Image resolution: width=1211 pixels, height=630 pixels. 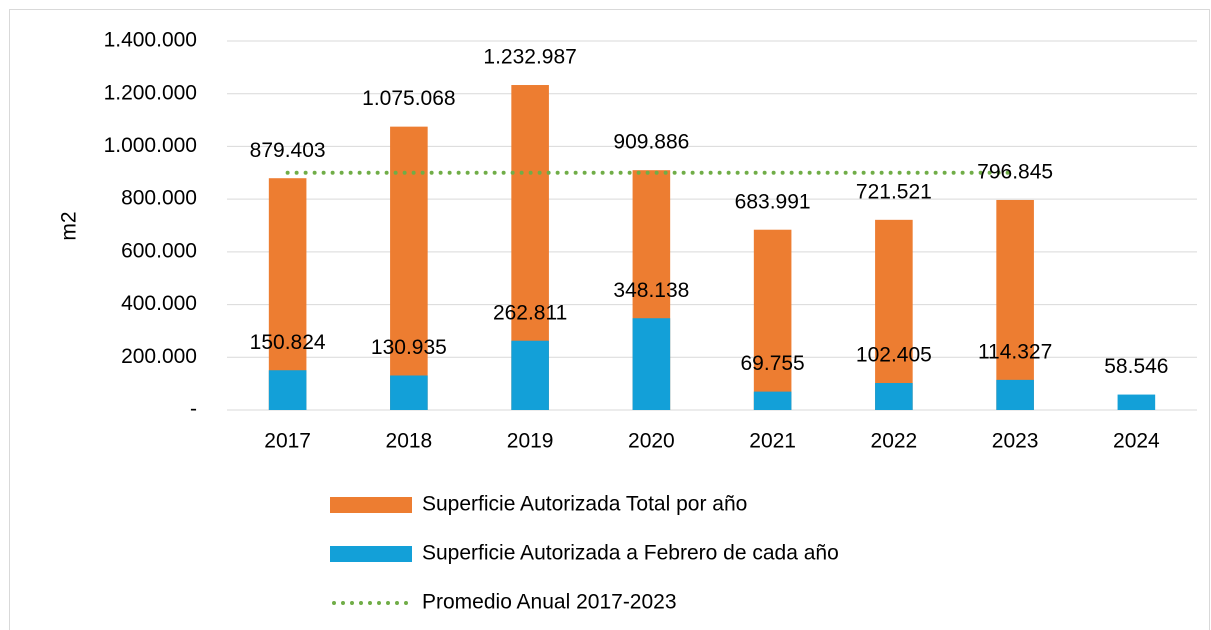 I want to click on y-tick-label: -, so click(x=193, y=409).